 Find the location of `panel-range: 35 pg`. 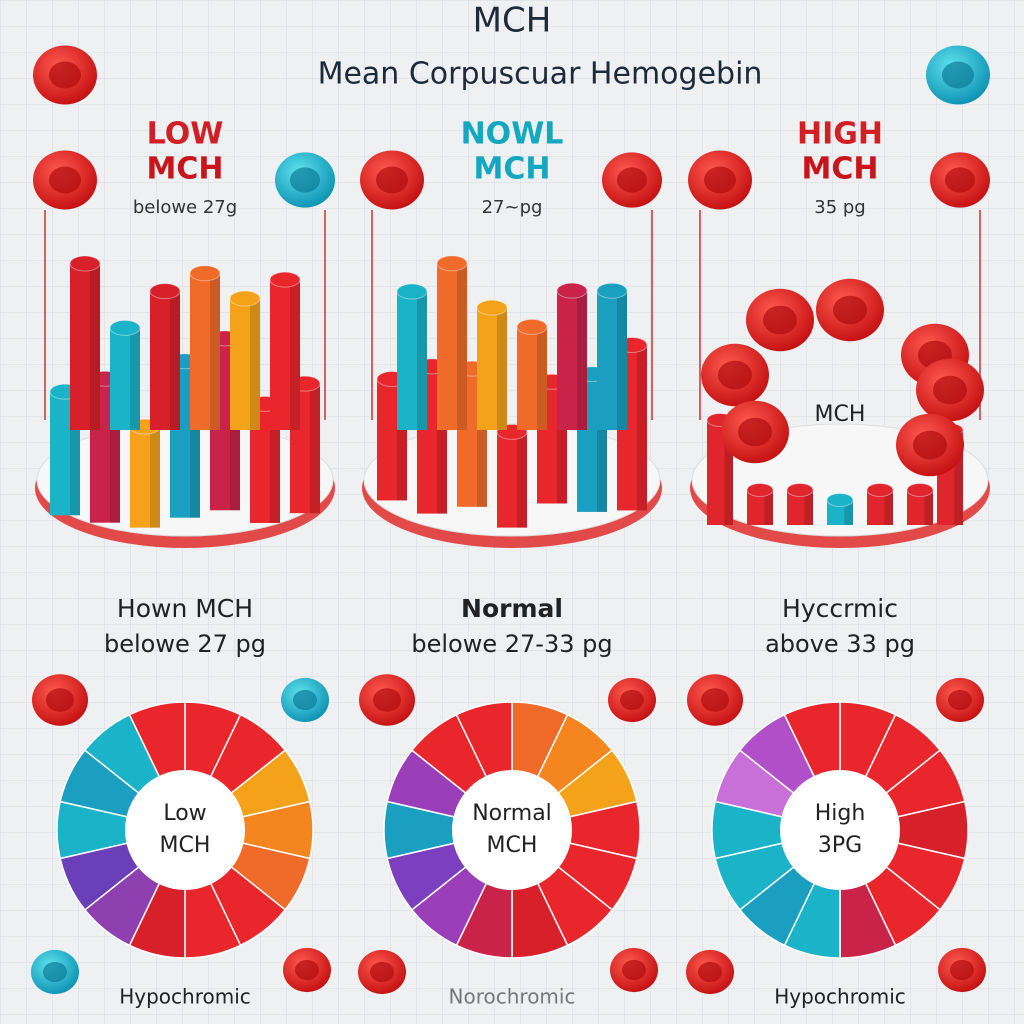

panel-range: 35 pg is located at coordinates (839, 207).